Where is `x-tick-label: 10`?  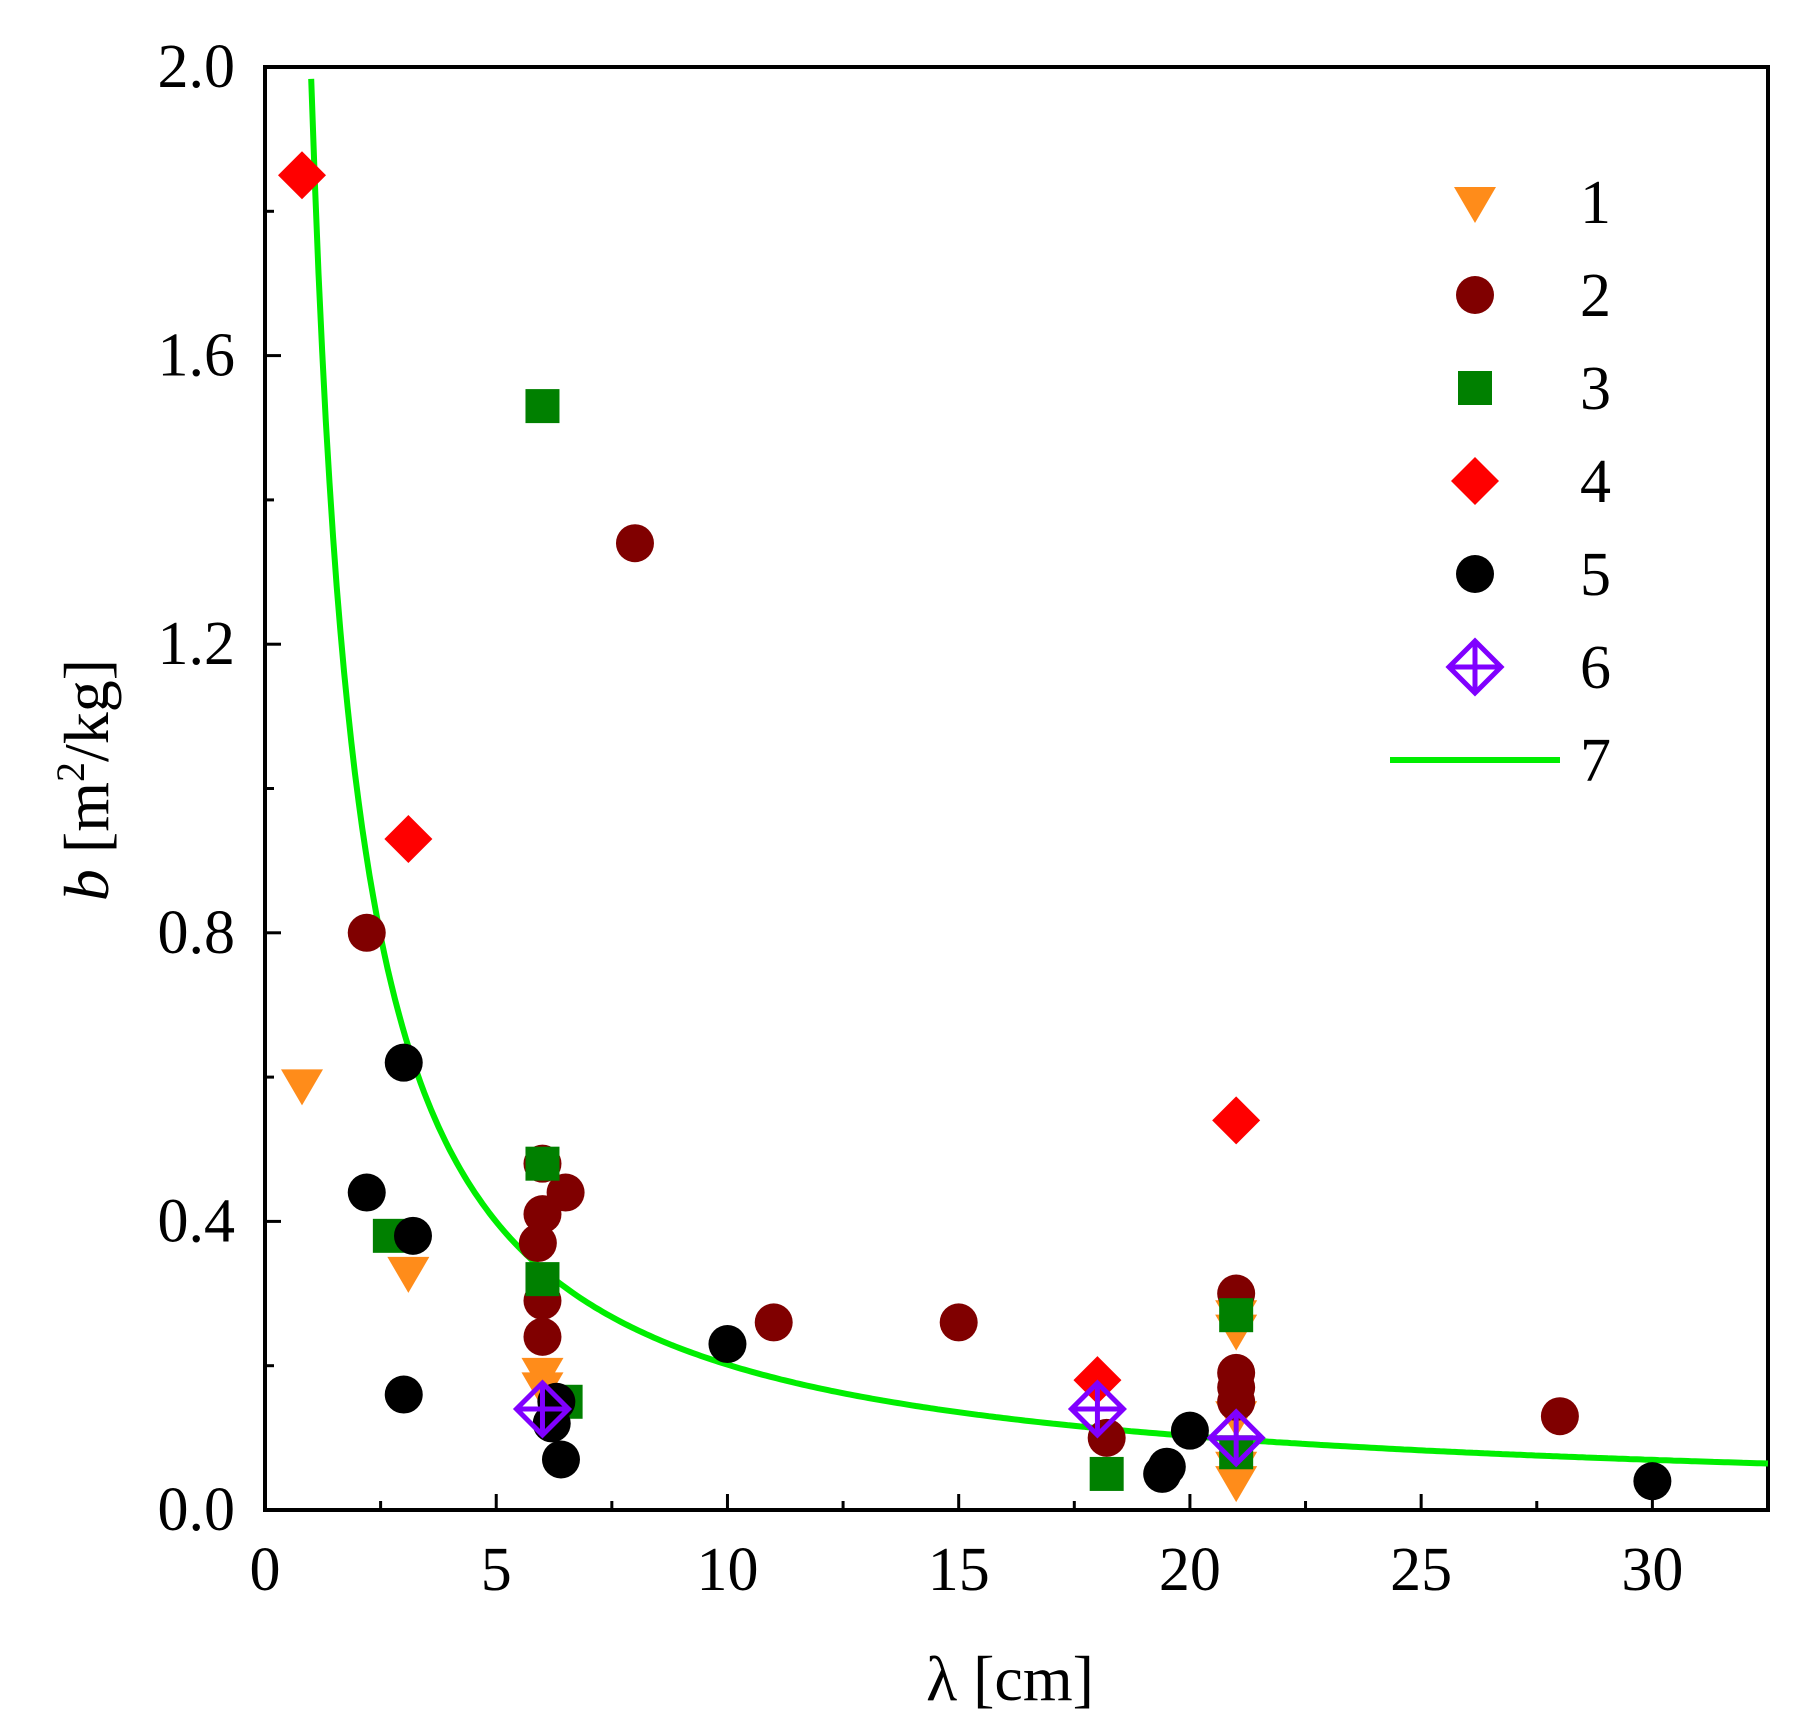
x-tick-label: 10 is located at coordinates (727, 1570).